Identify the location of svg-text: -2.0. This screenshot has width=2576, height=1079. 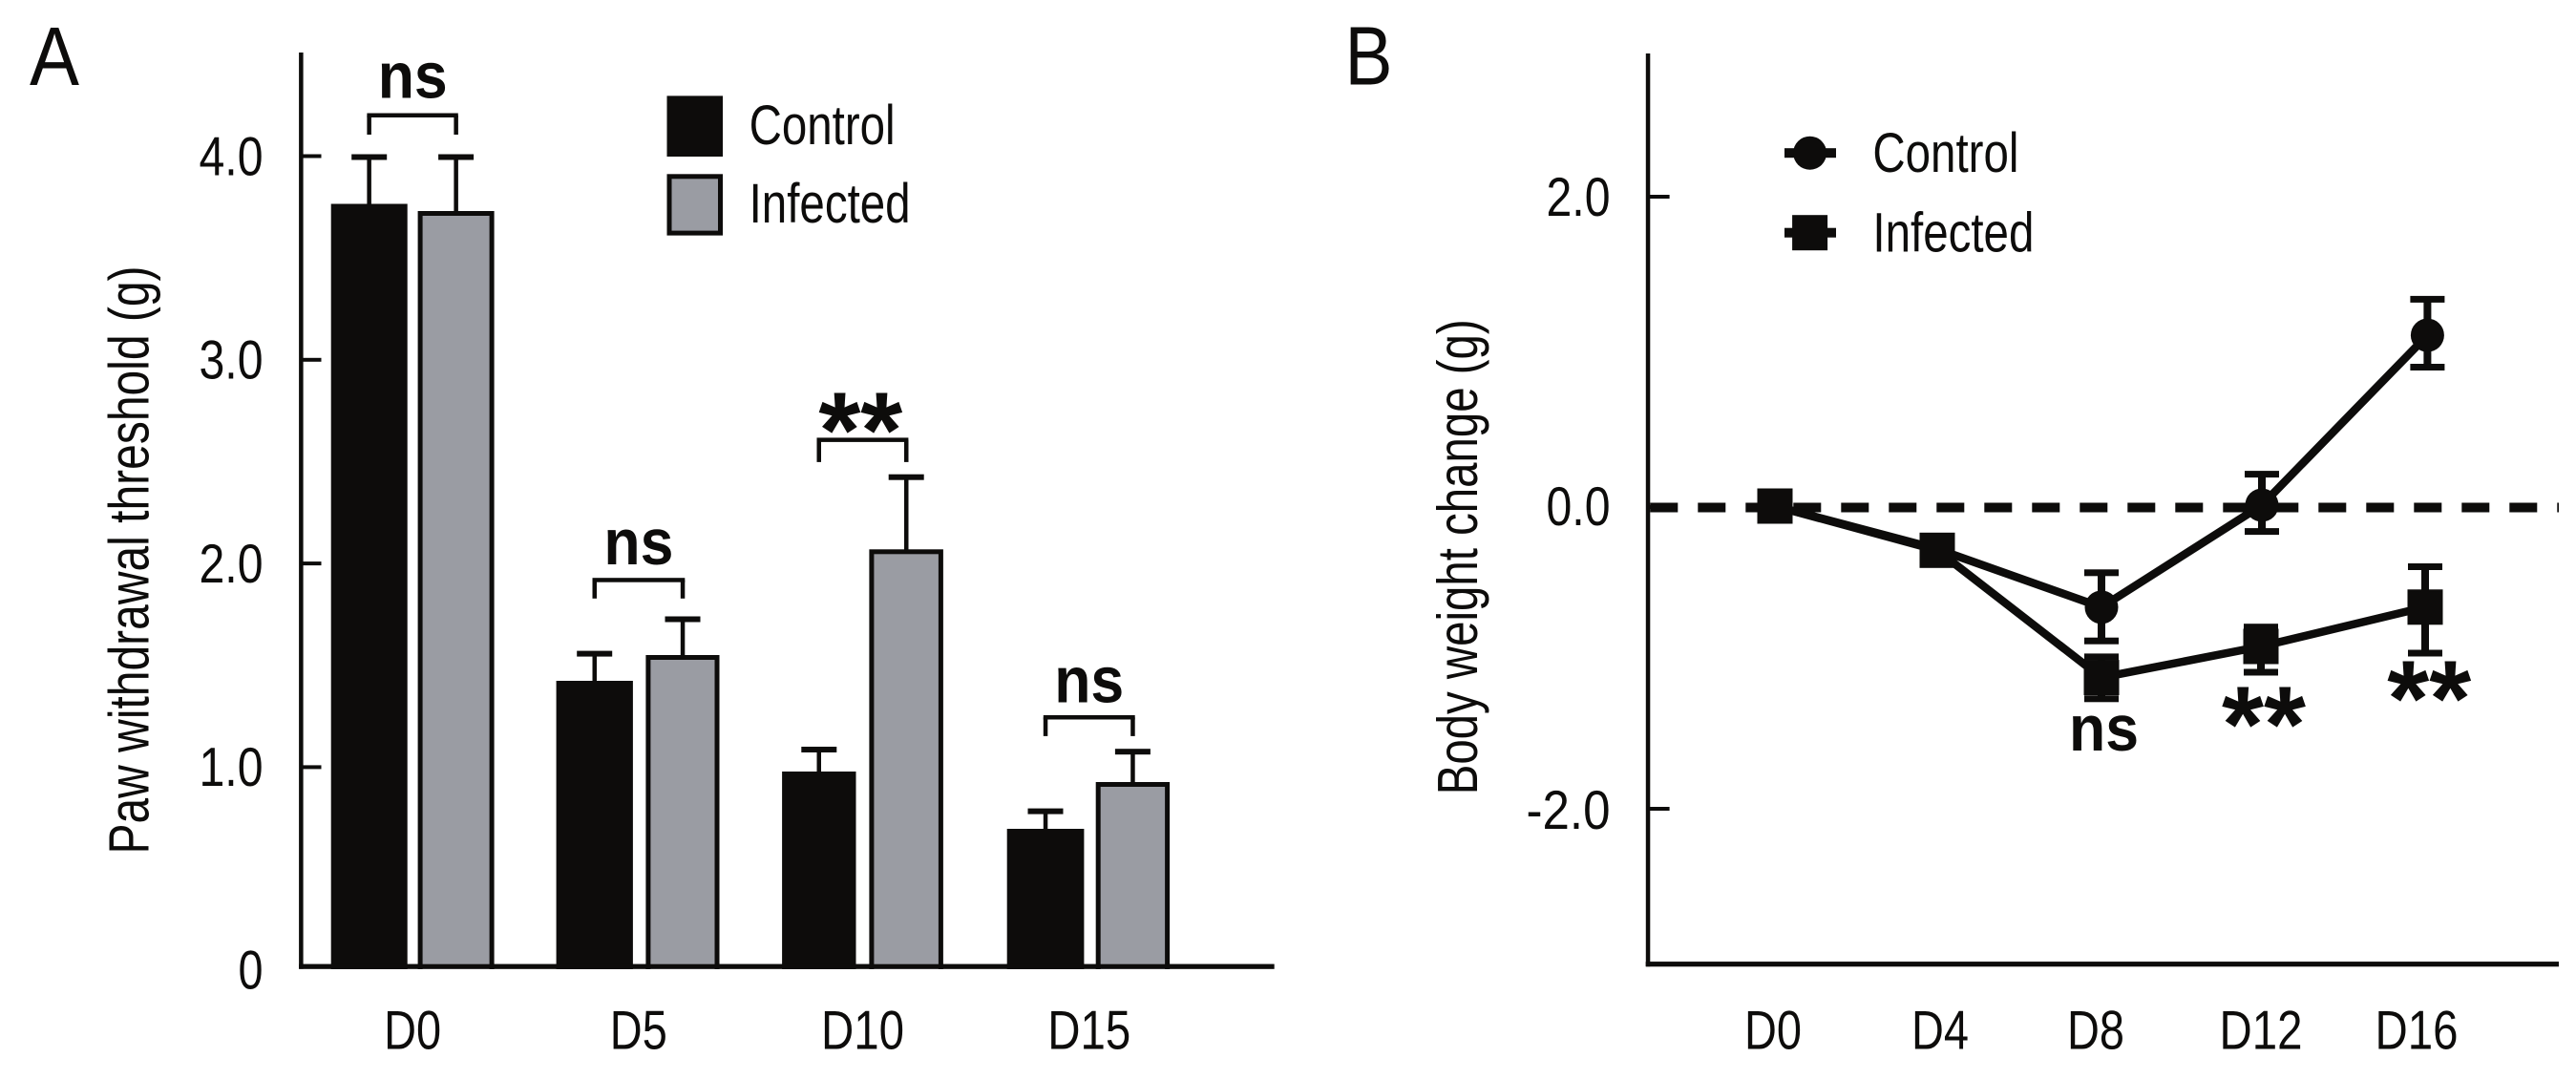
(1569, 810).